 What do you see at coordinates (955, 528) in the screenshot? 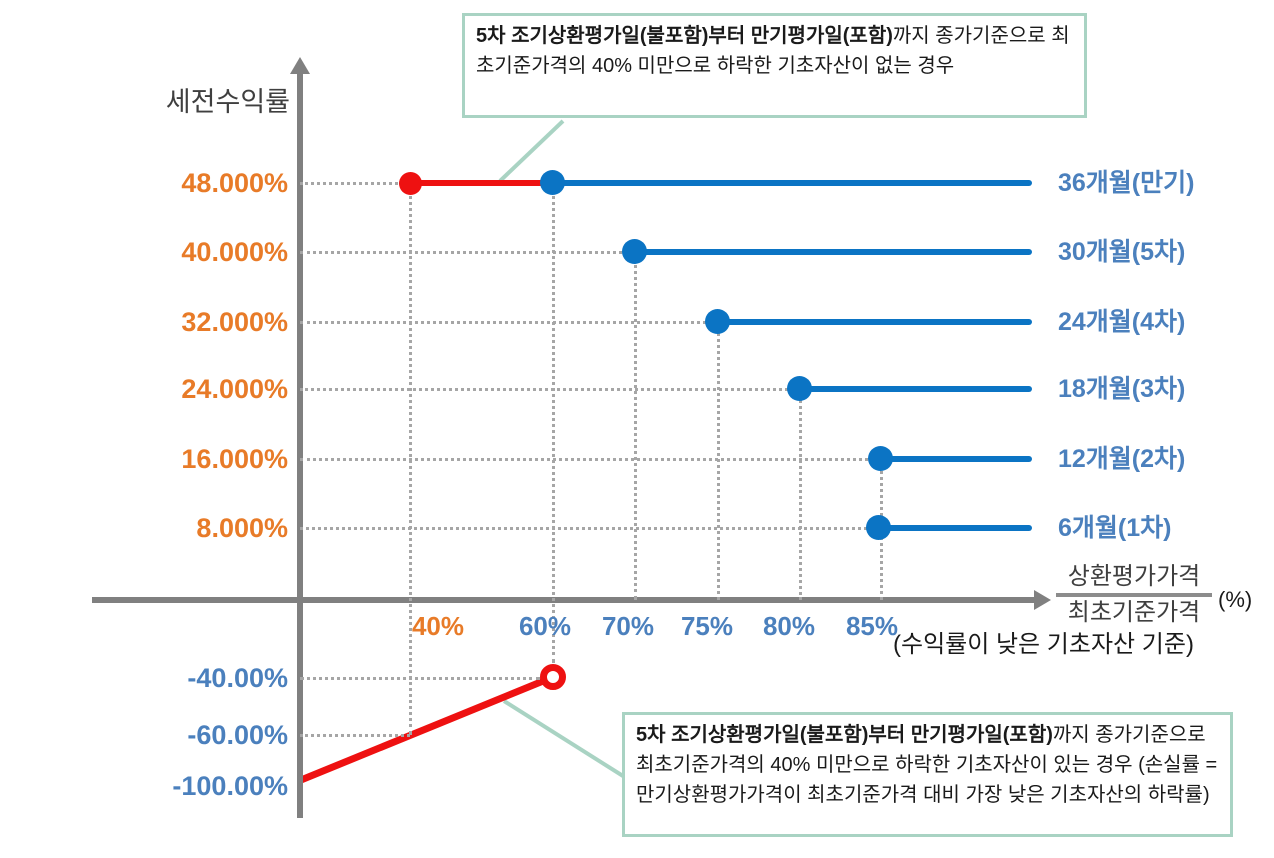
I see `payoff-line-1st` at bounding box center [955, 528].